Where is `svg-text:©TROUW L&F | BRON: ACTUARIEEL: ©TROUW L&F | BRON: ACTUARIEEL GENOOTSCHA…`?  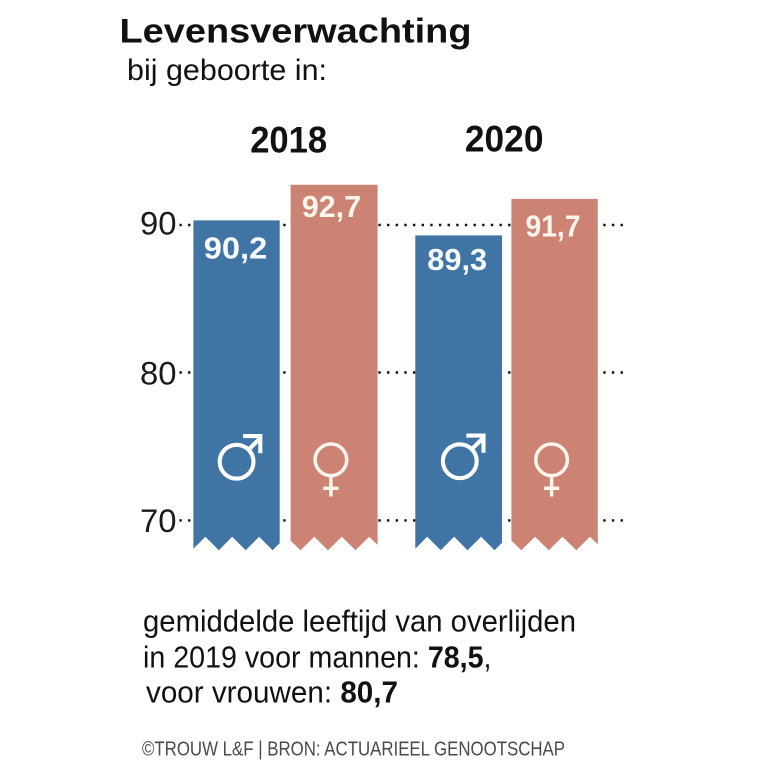 svg-text:©TROUW L&F | BRON: ACTUARIEEL: ©TROUW L&F | BRON: ACTUARIEEL GENOOTSCHA… is located at coordinates (353, 750).